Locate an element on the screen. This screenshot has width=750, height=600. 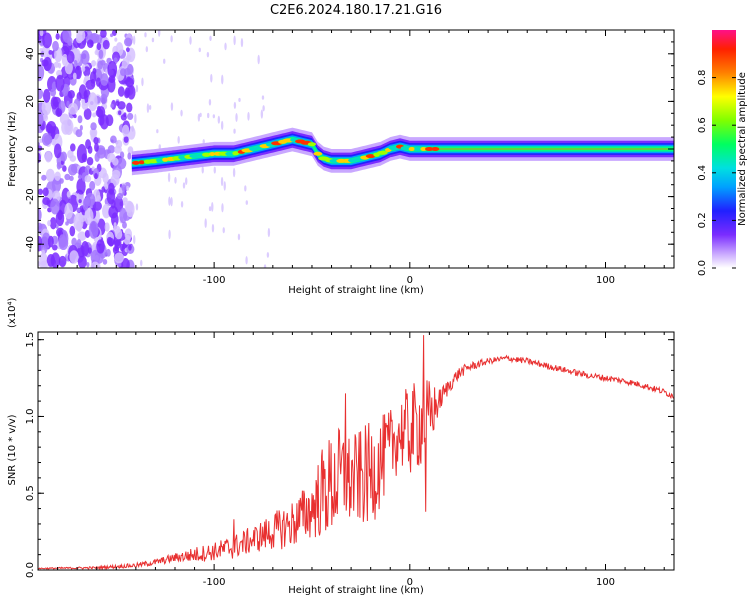
colorbar-gradient is located at coordinates (724, 149).